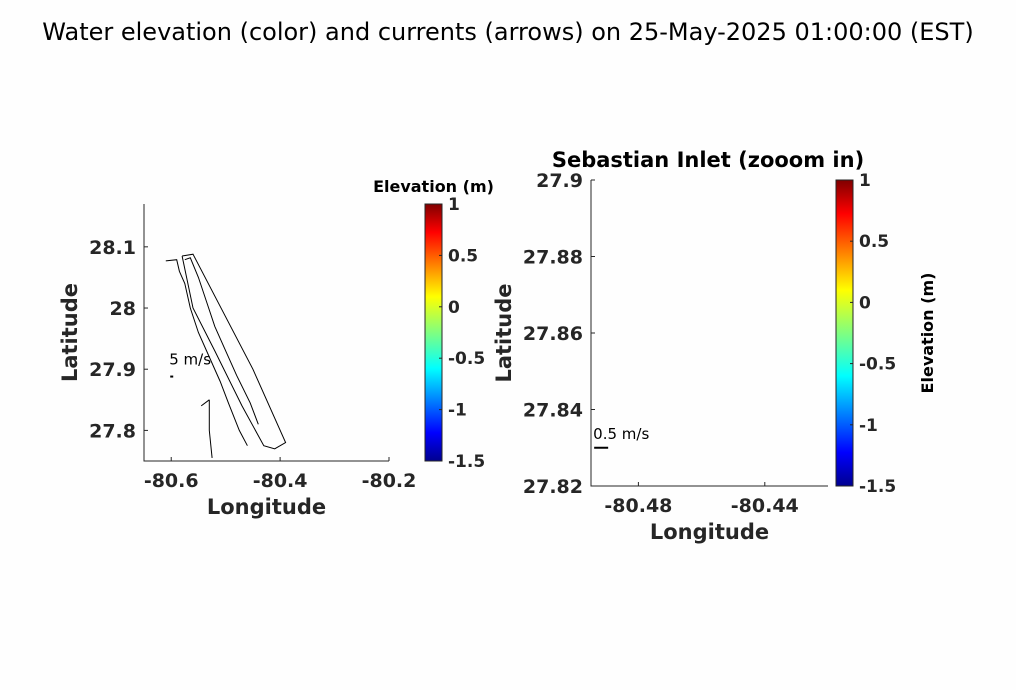 This screenshot has width=1016, height=690. I want to click on coastline-layer, so click(226, 355).